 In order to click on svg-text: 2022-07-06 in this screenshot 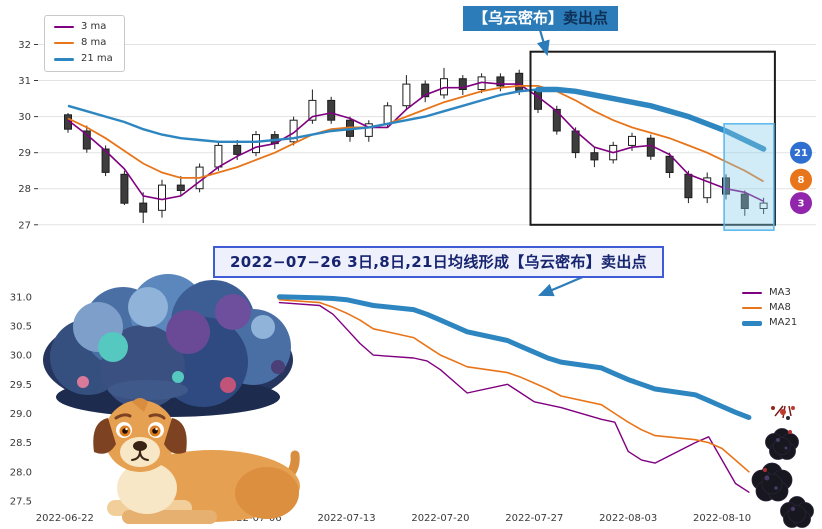, I will do `click(253, 518)`.